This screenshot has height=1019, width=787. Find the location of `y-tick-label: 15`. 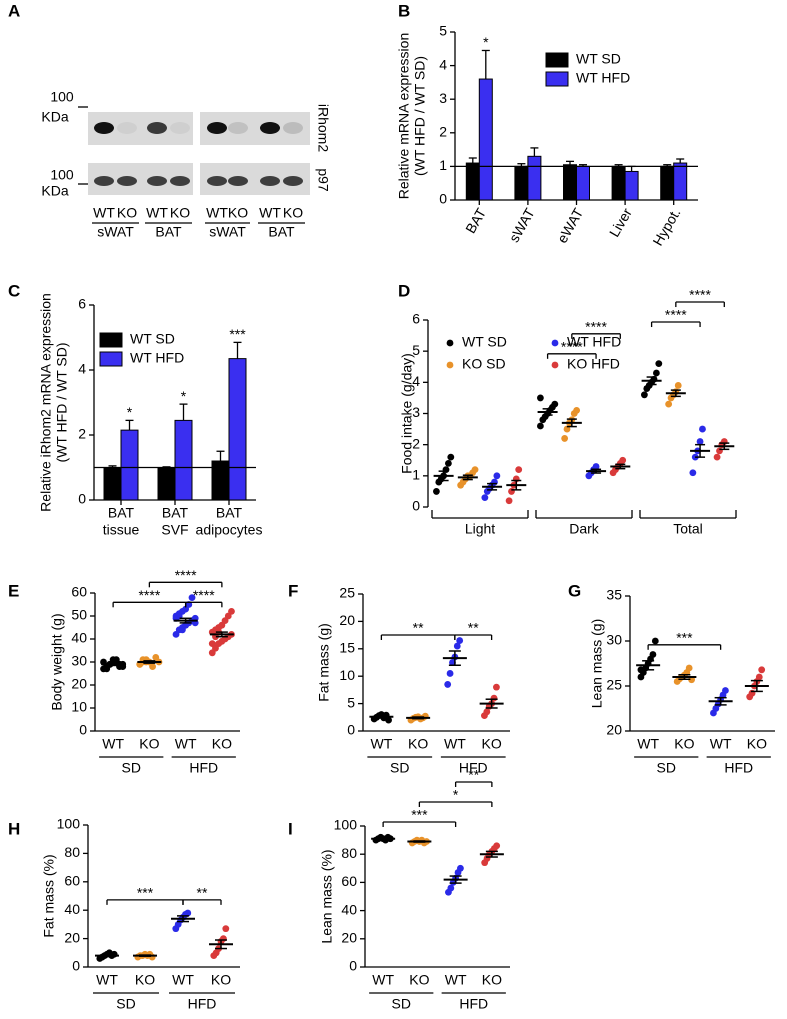

y-tick-label: 15 is located at coordinates (347, 648).